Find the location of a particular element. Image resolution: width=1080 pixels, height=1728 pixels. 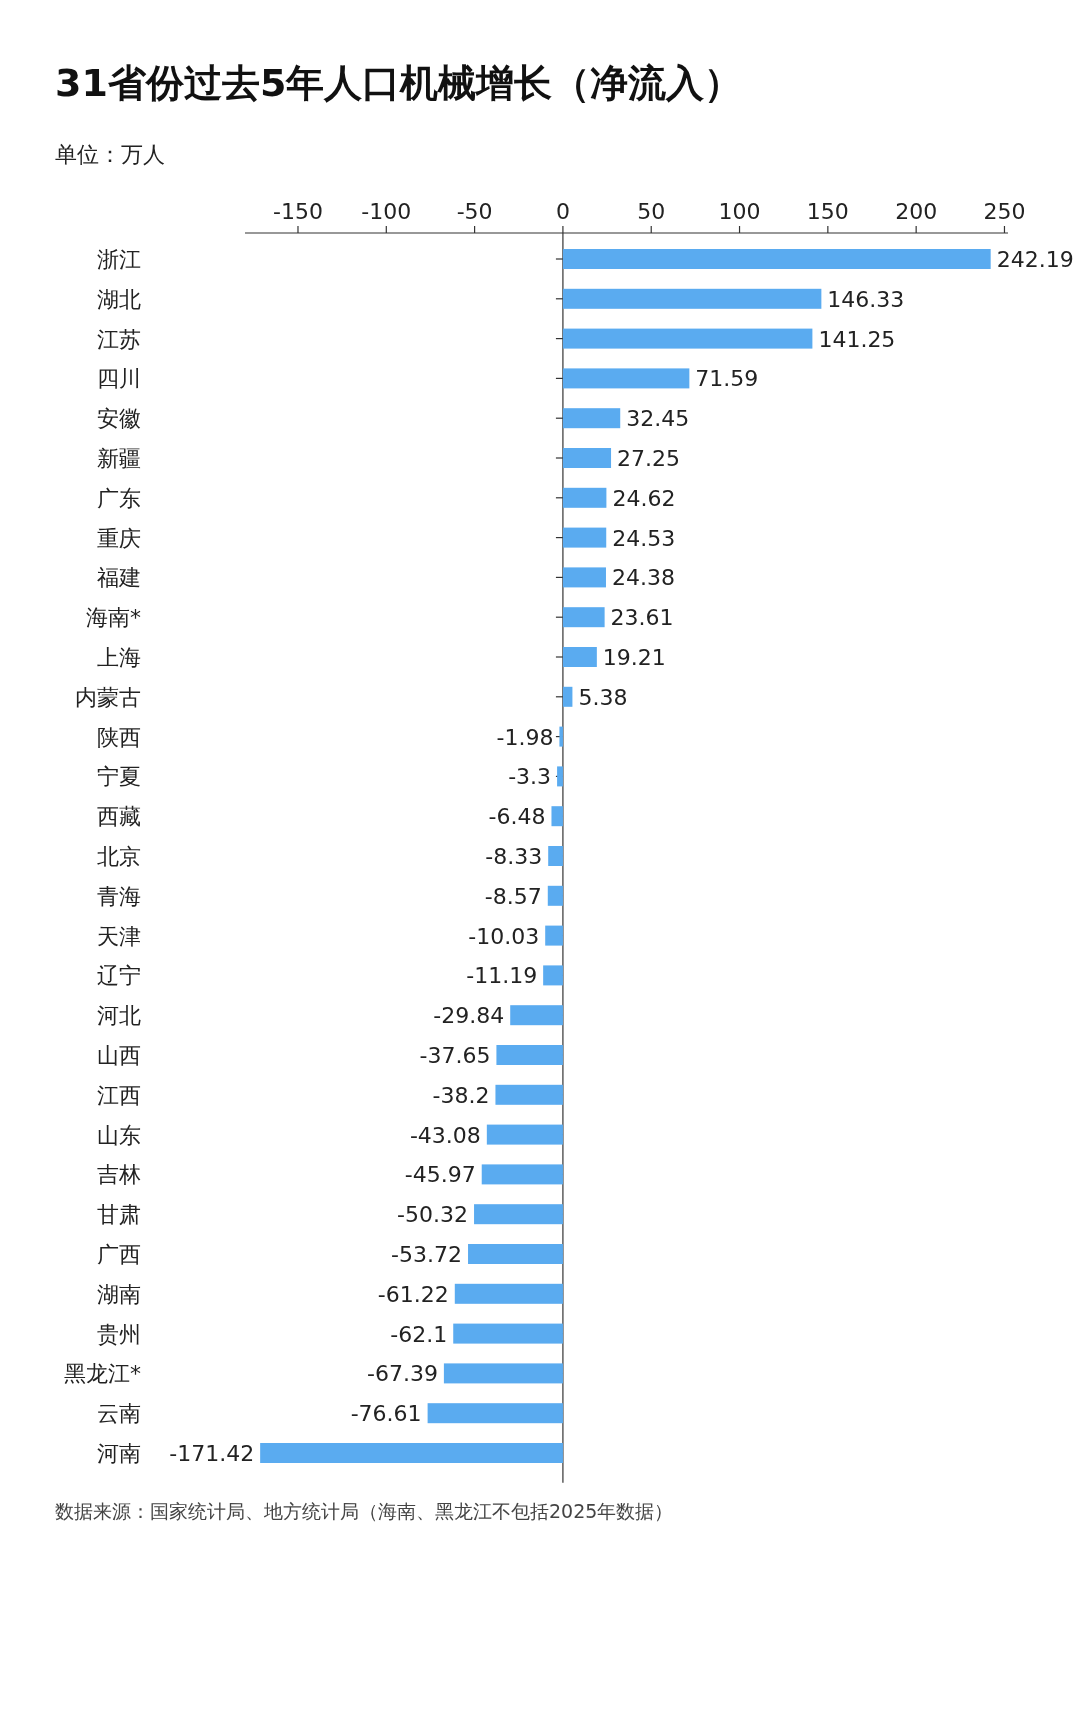

y-tick-label: 内蒙古 is located at coordinates (108, 697).